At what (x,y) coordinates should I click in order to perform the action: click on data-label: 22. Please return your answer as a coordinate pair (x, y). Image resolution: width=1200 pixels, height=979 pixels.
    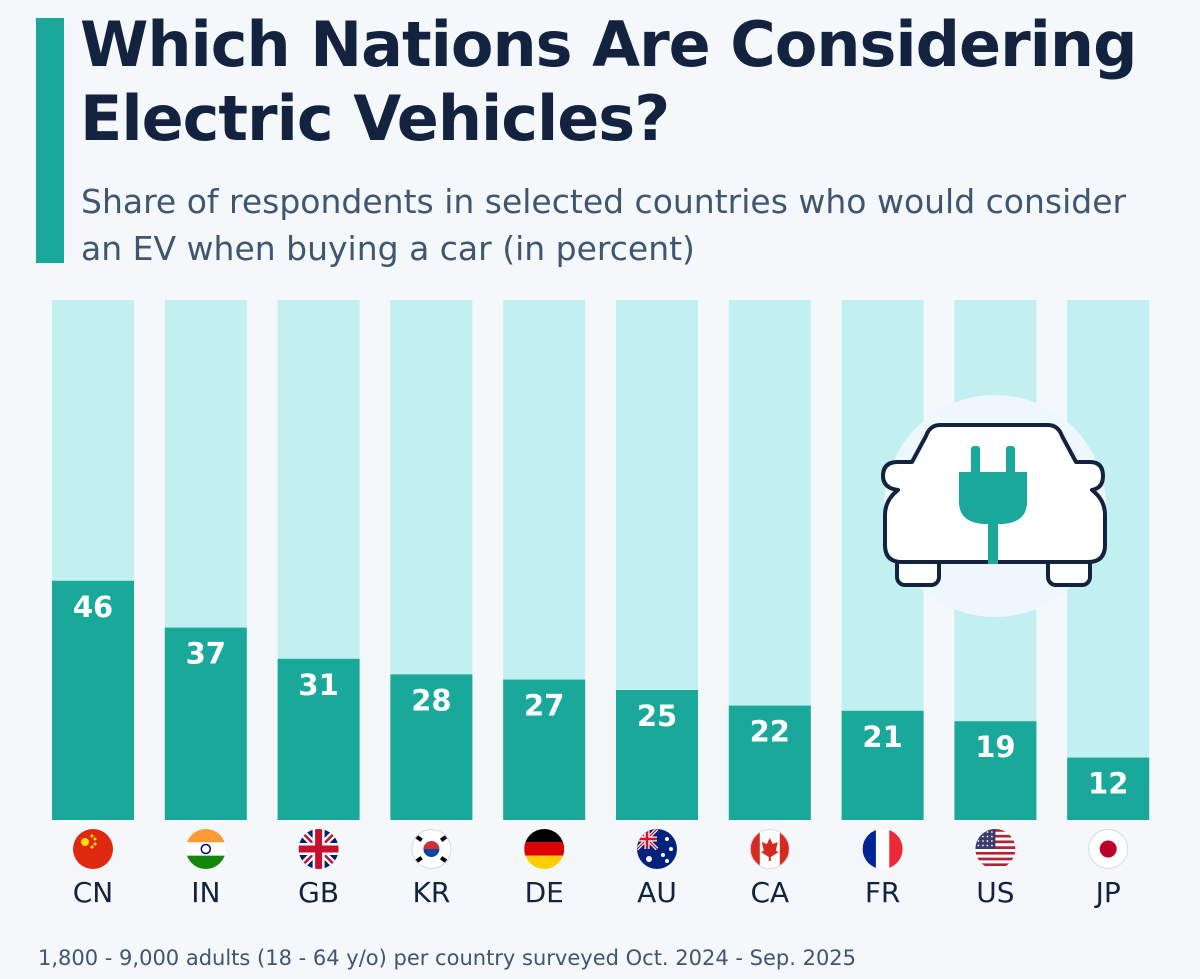
    Looking at the image, I should click on (770, 732).